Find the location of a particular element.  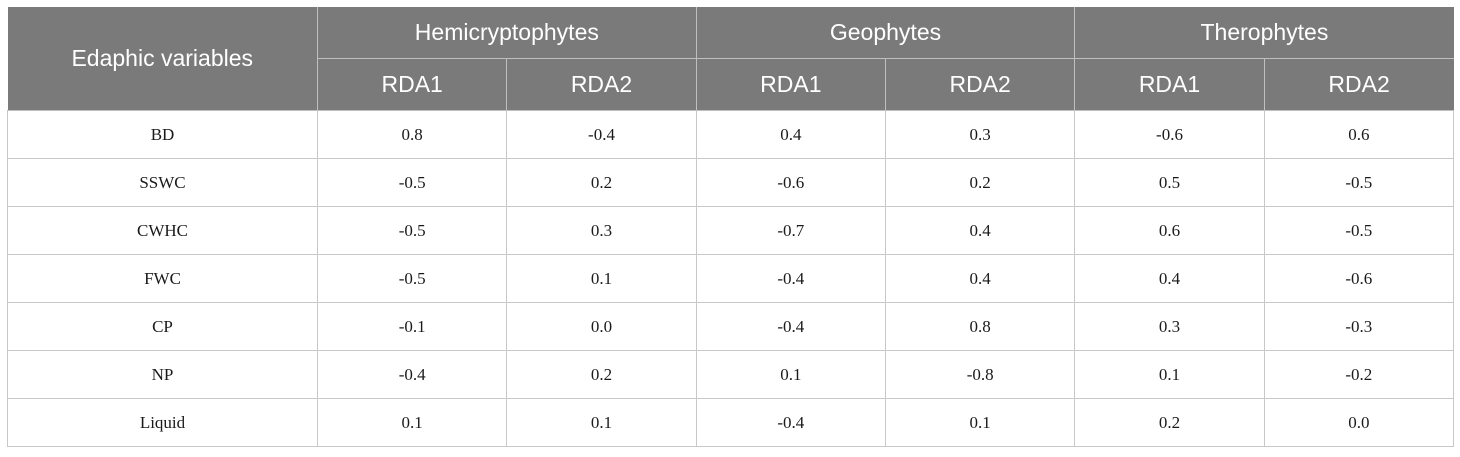

table-cell: -0.2 is located at coordinates (1359, 374).